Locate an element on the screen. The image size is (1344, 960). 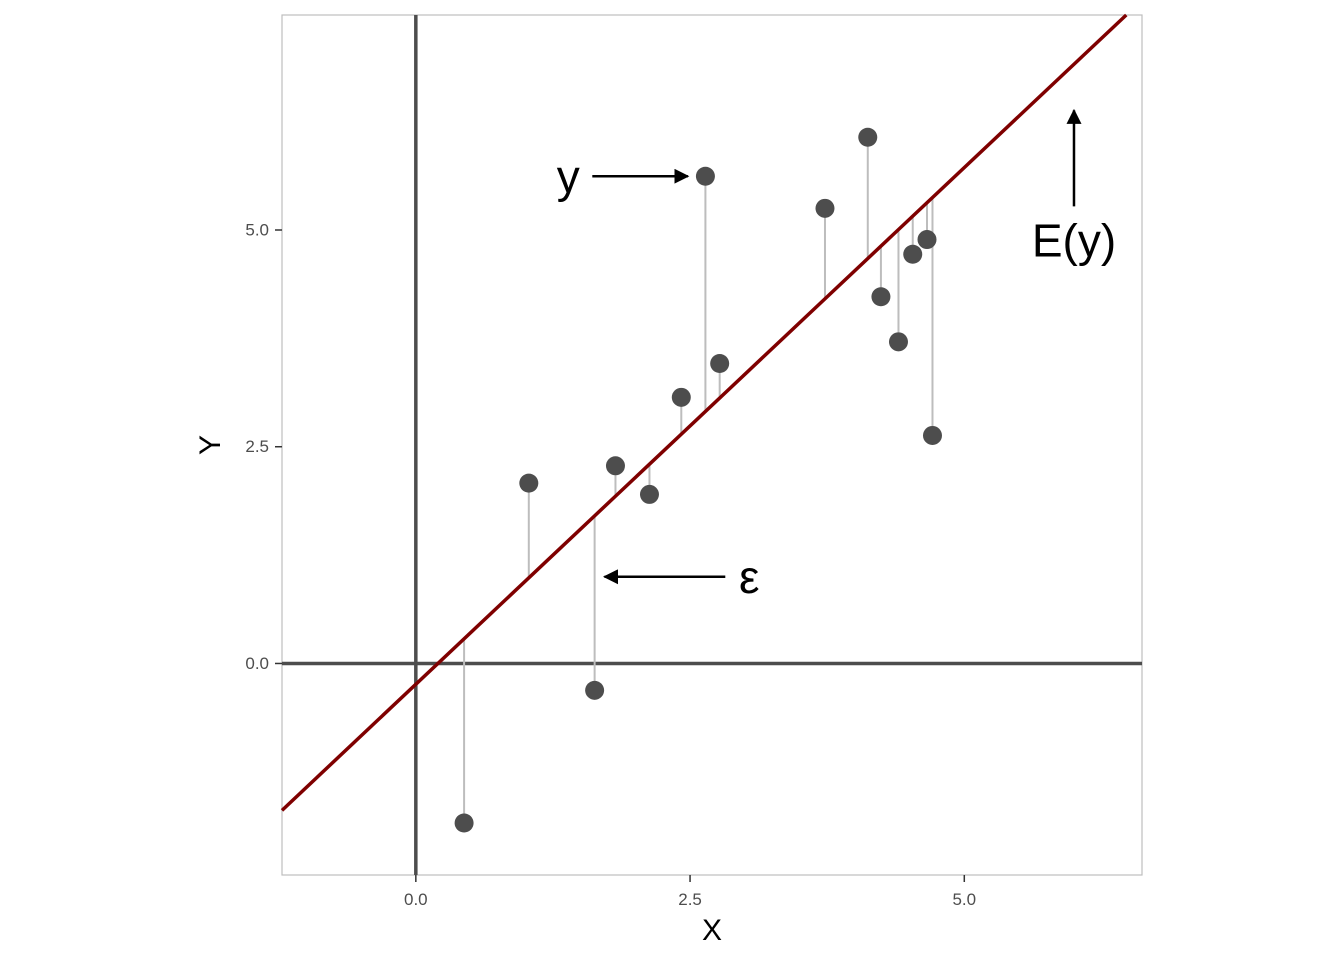
y-tick-label-1: 2.5 is located at coordinates (257, 446).